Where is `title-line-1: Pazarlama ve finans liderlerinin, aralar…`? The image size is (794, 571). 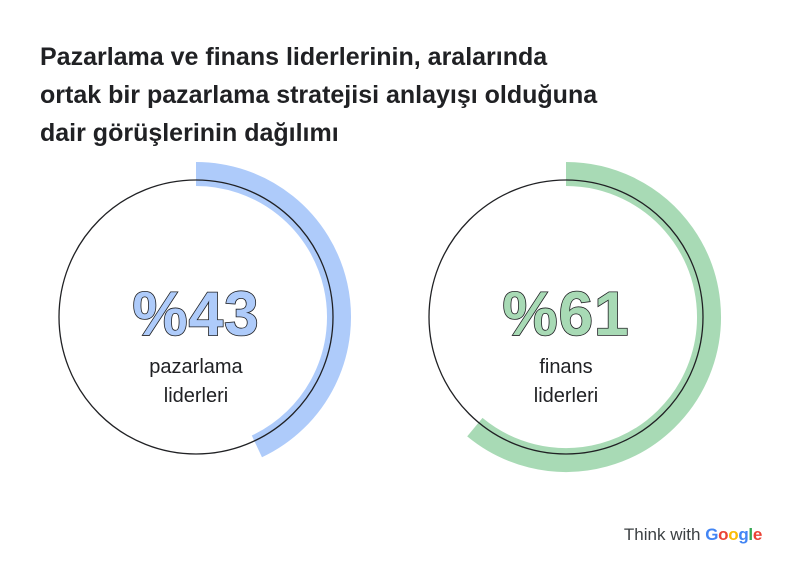 title-line-1: Pazarlama ve finans liderlerinin, aralar… is located at coordinates (294, 57).